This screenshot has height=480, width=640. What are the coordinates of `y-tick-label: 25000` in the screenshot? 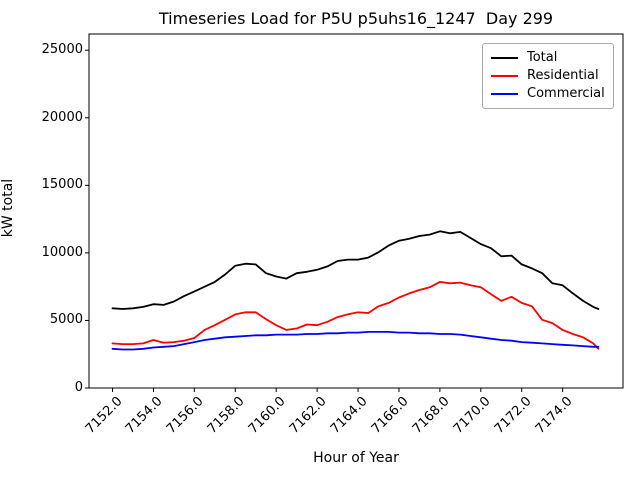 It's located at (62, 50).